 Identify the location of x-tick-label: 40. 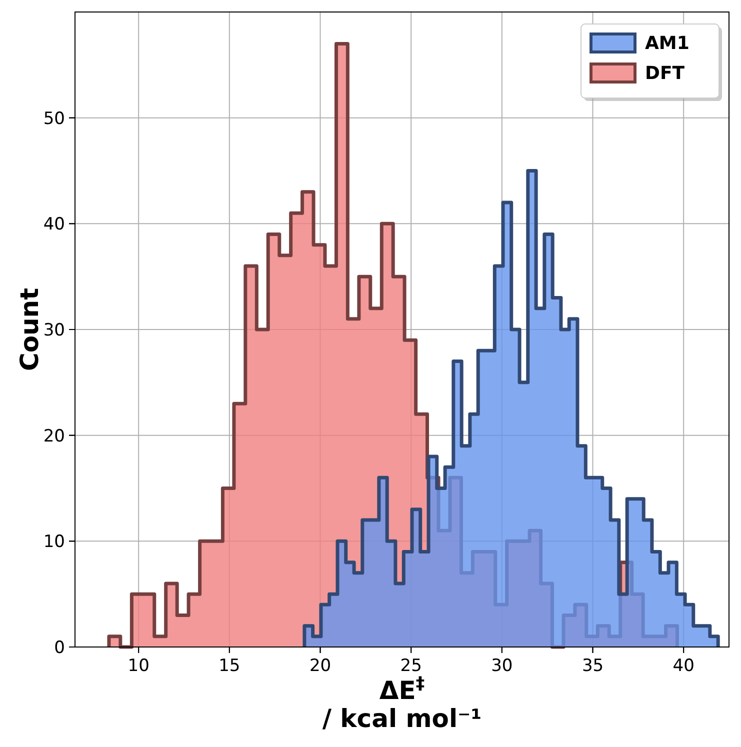
(683, 666).